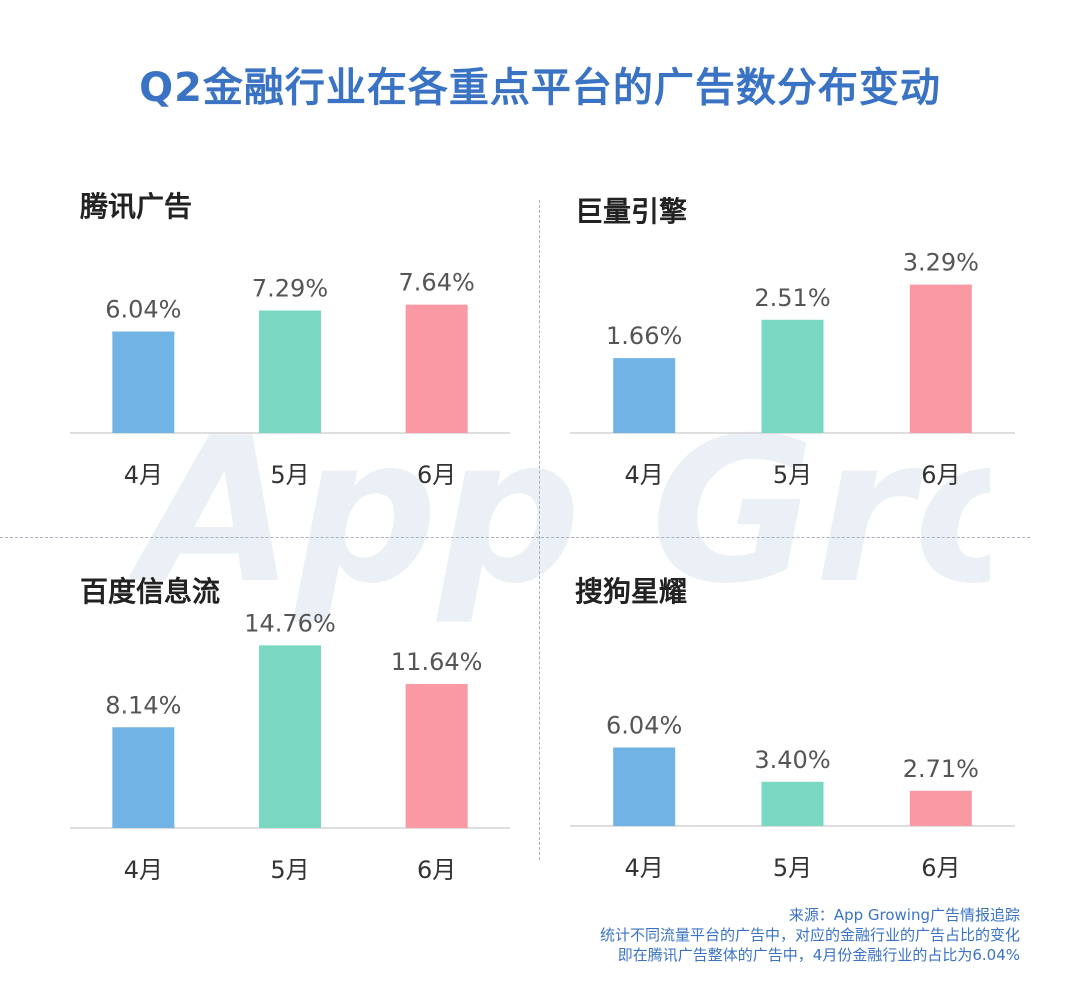  I want to click on chart-panel-tencent: 腾讯广告 6.04% 4月 7.29% 5月 7.64% 6月, so click(290, 345).